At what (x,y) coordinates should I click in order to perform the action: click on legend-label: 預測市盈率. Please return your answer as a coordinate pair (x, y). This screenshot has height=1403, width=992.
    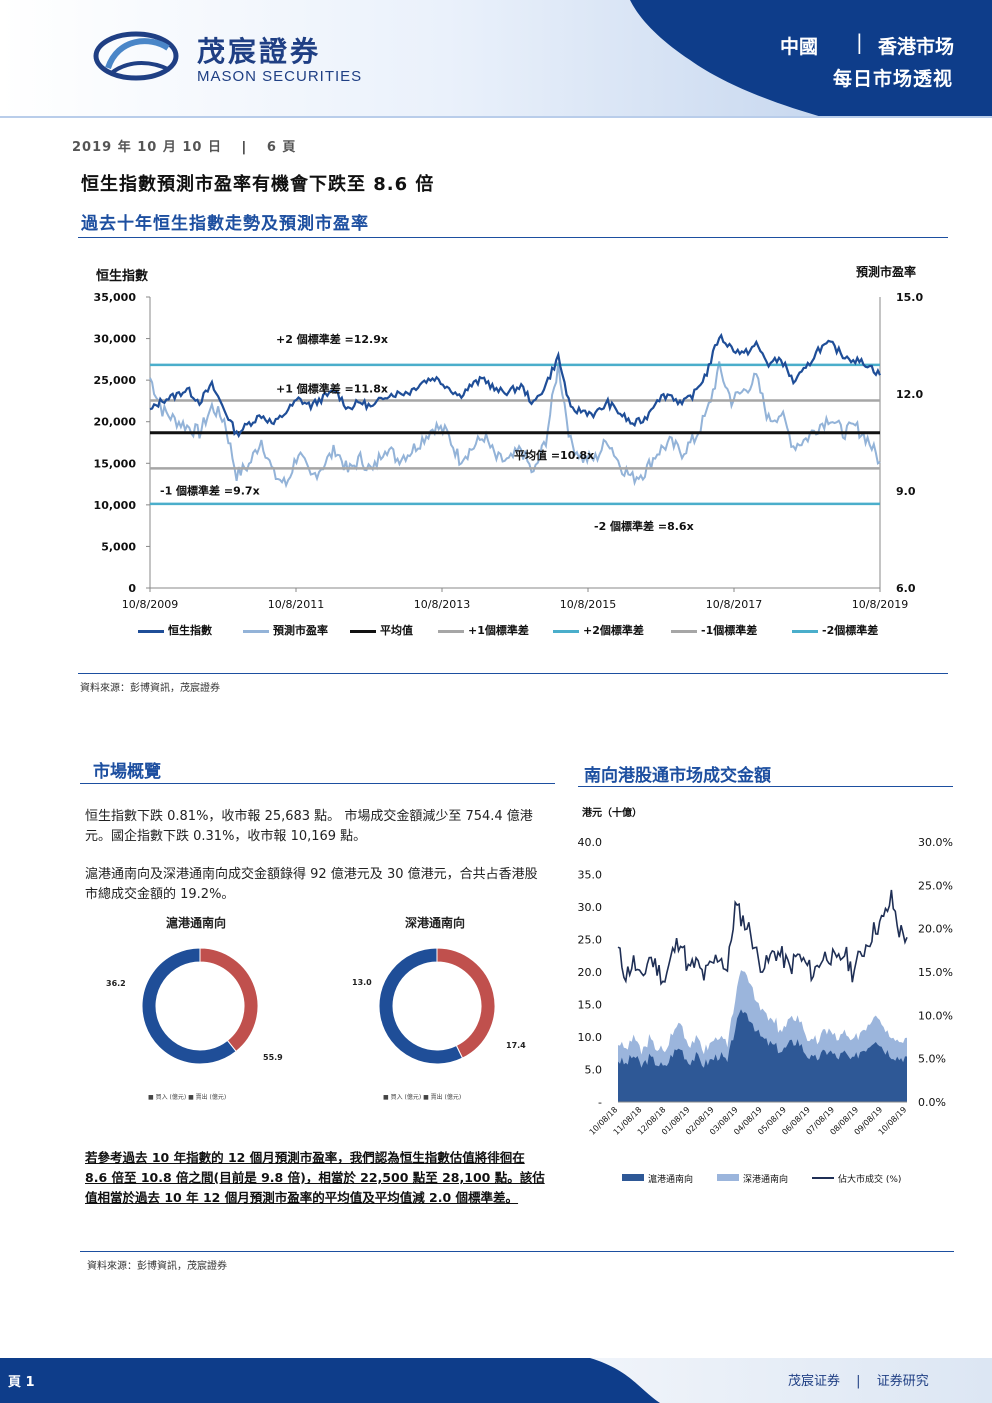
    Looking at the image, I should click on (300, 630).